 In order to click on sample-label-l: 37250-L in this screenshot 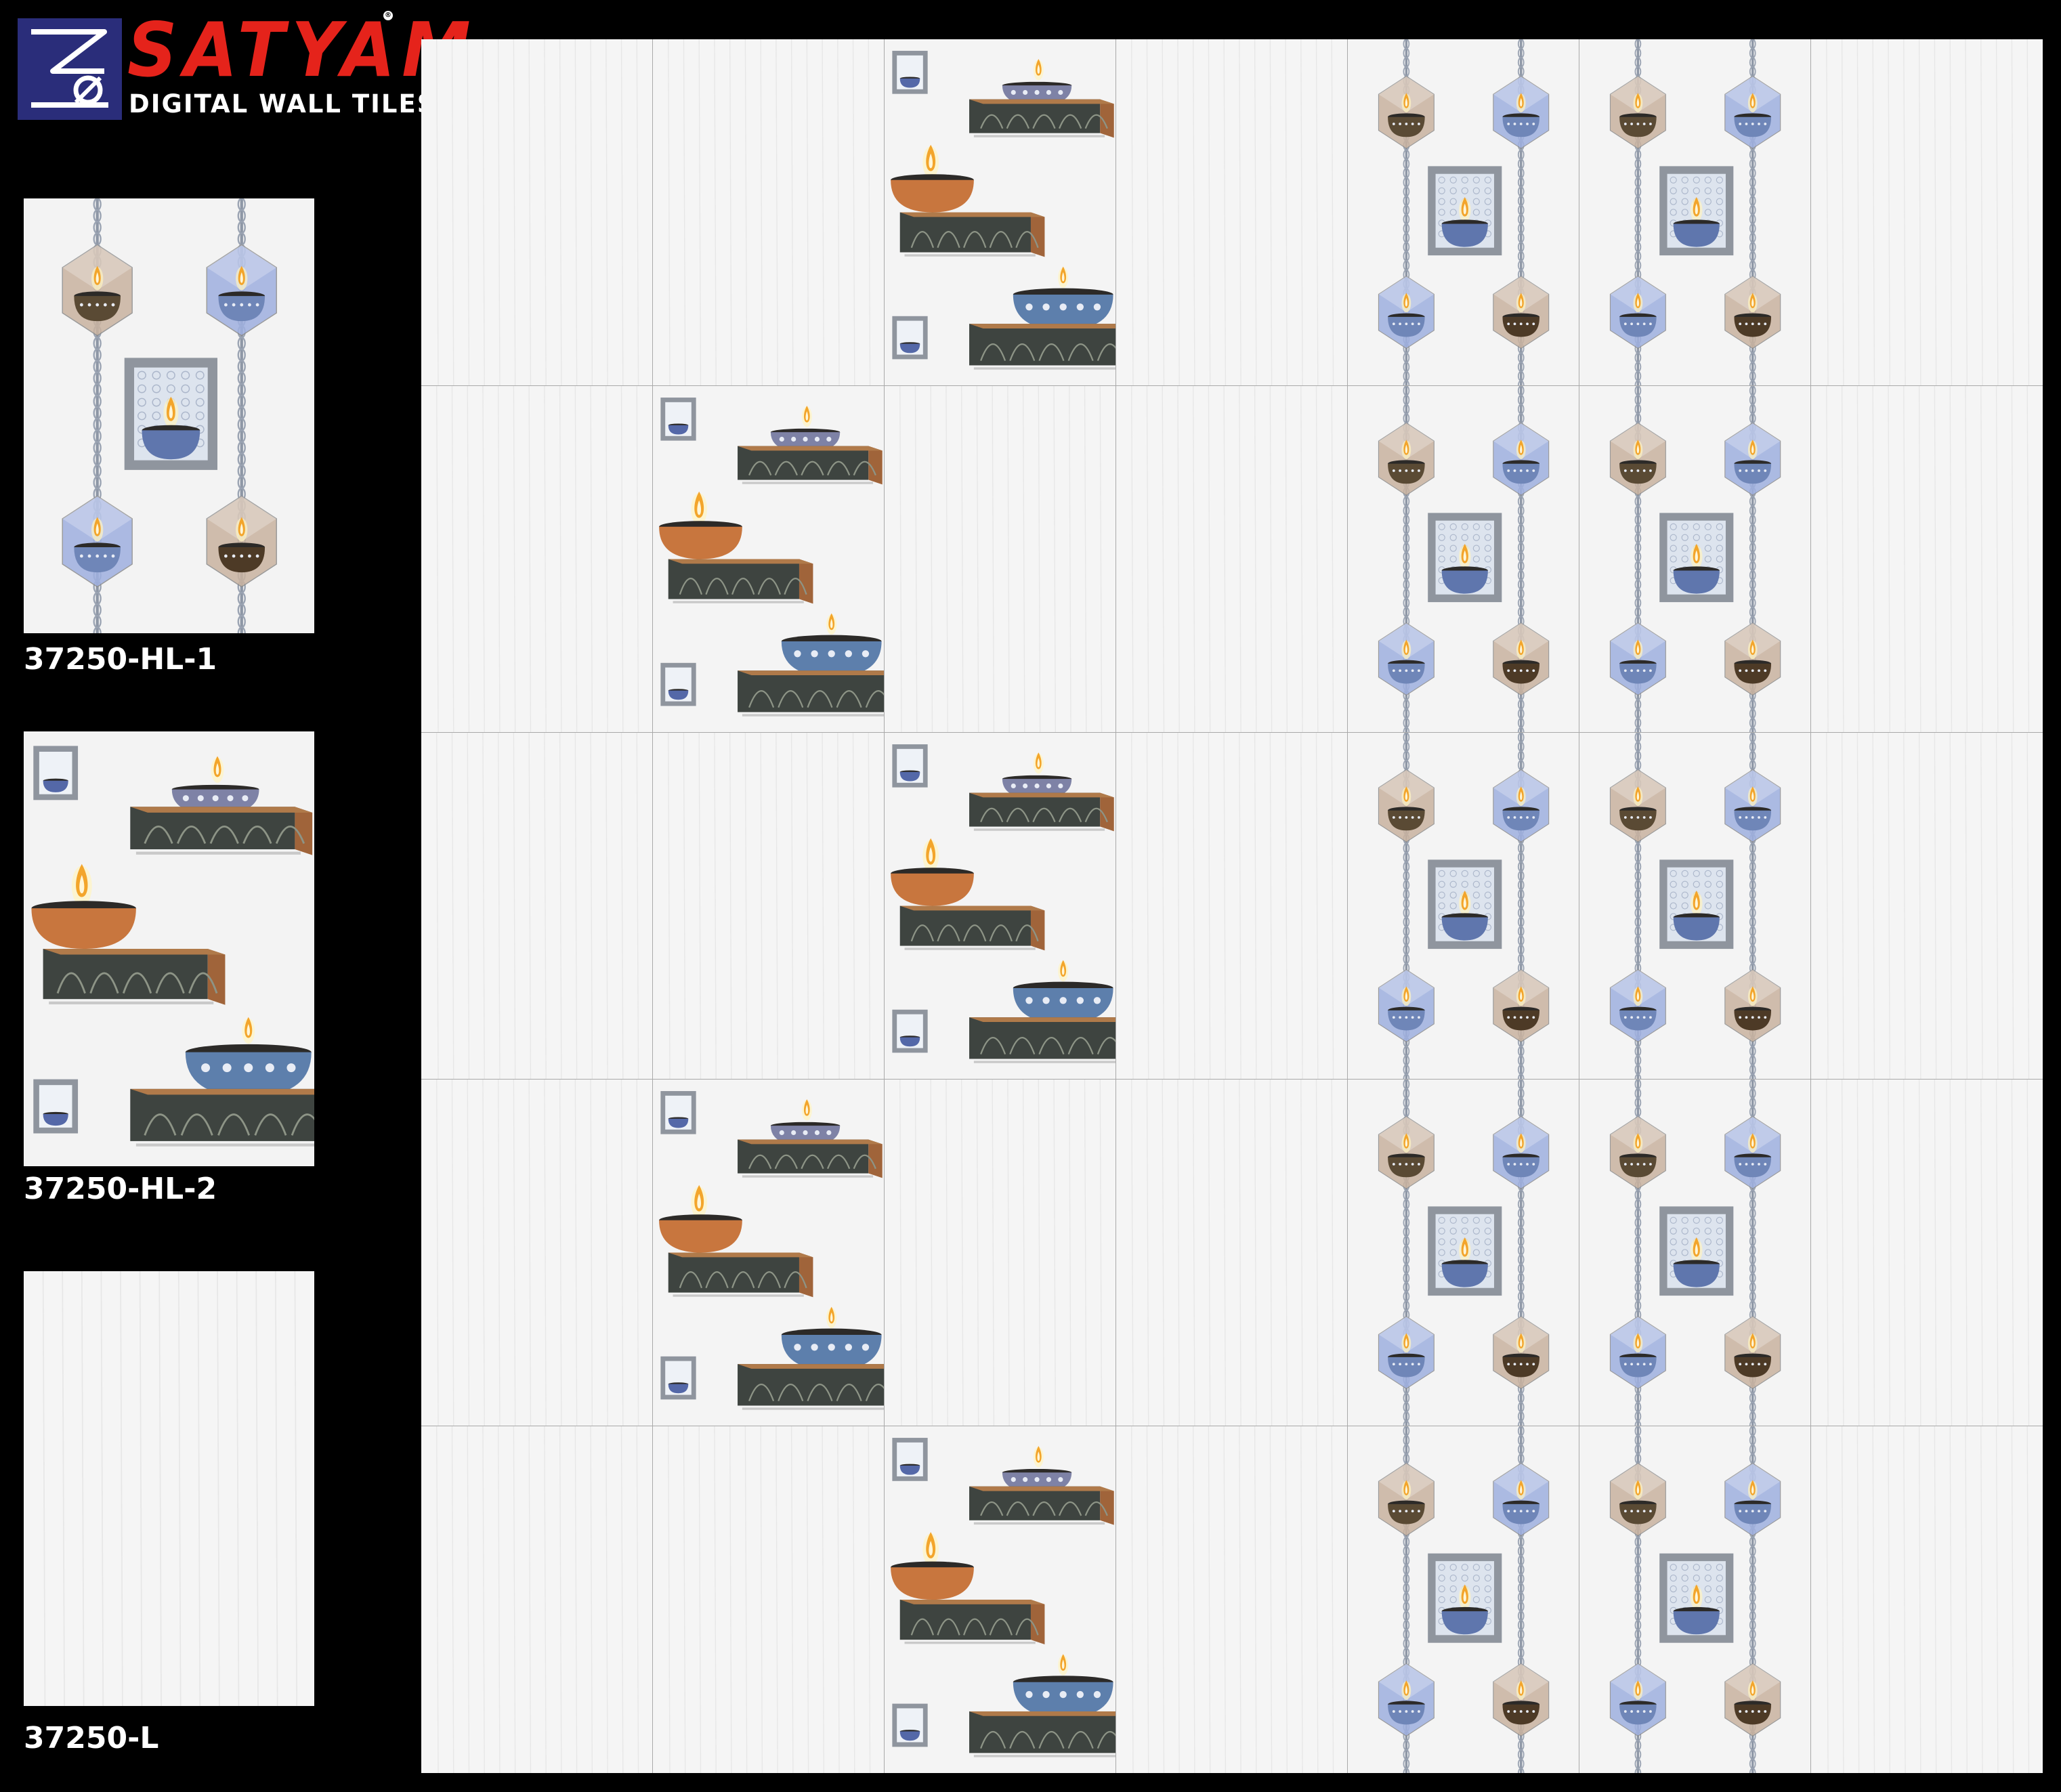, I will do `click(91, 1738)`.